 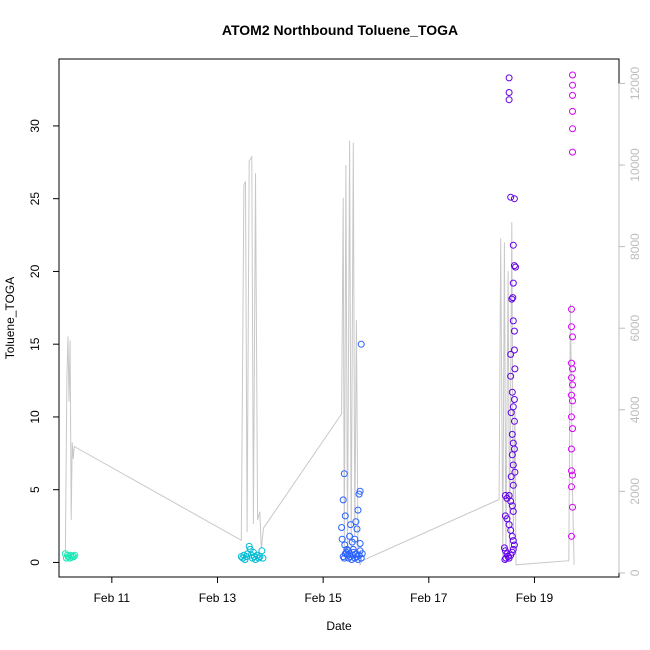 I want to click on y-axis-label: Toluene_TOGA, so click(x=10, y=318).